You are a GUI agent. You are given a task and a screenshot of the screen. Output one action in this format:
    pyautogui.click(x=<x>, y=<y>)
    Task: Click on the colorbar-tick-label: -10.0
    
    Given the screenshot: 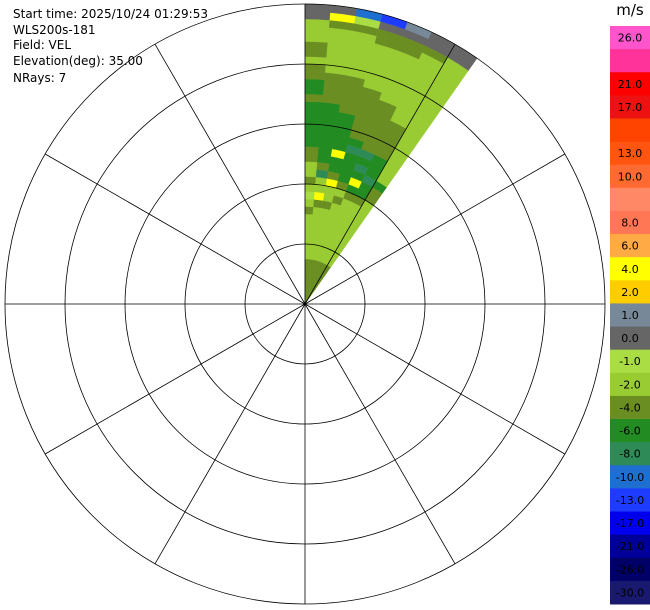 What is the action you would take?
    pyautogui.click(x=630, y=477)
    